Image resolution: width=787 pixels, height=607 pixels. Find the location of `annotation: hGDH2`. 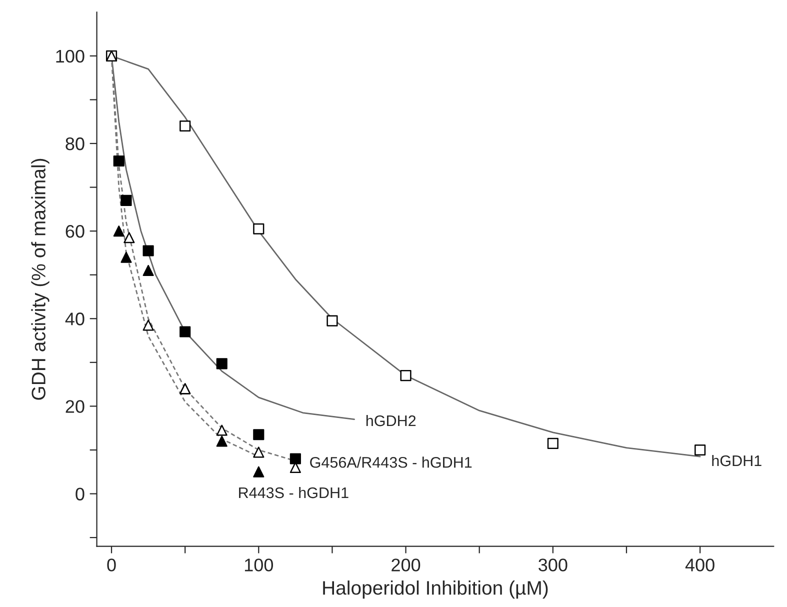

annotation: hGDH2 is located at coordinates (391, 420).